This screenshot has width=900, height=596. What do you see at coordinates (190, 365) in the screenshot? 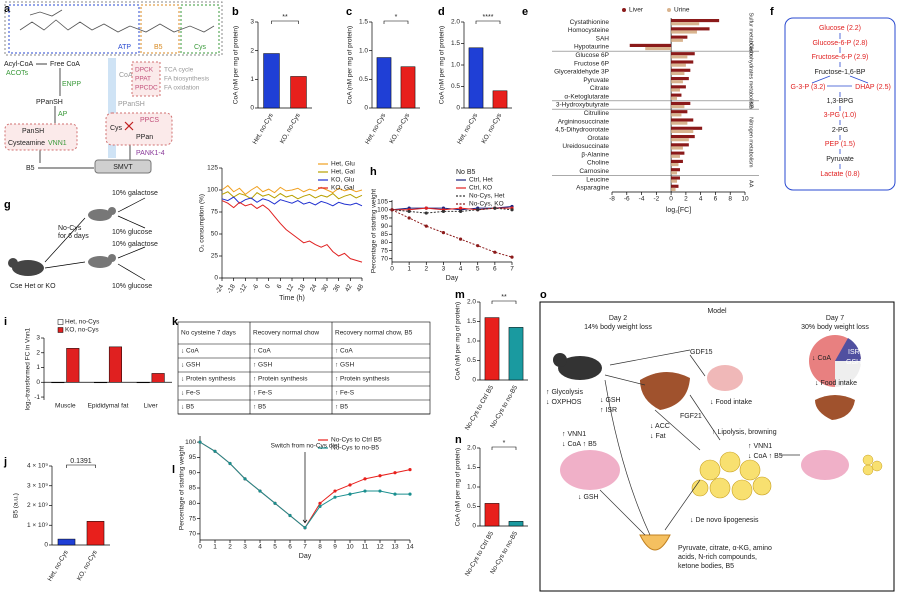
I see `table-cell: ↓ GSH` at bounding box center [190, 365].